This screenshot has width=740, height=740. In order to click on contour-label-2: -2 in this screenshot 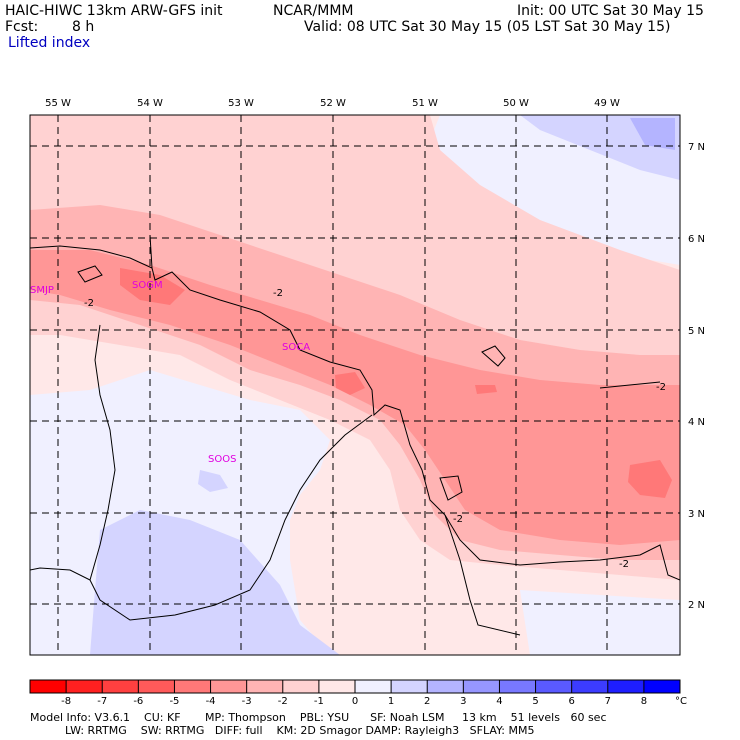, I will do `click(278, 293)`.